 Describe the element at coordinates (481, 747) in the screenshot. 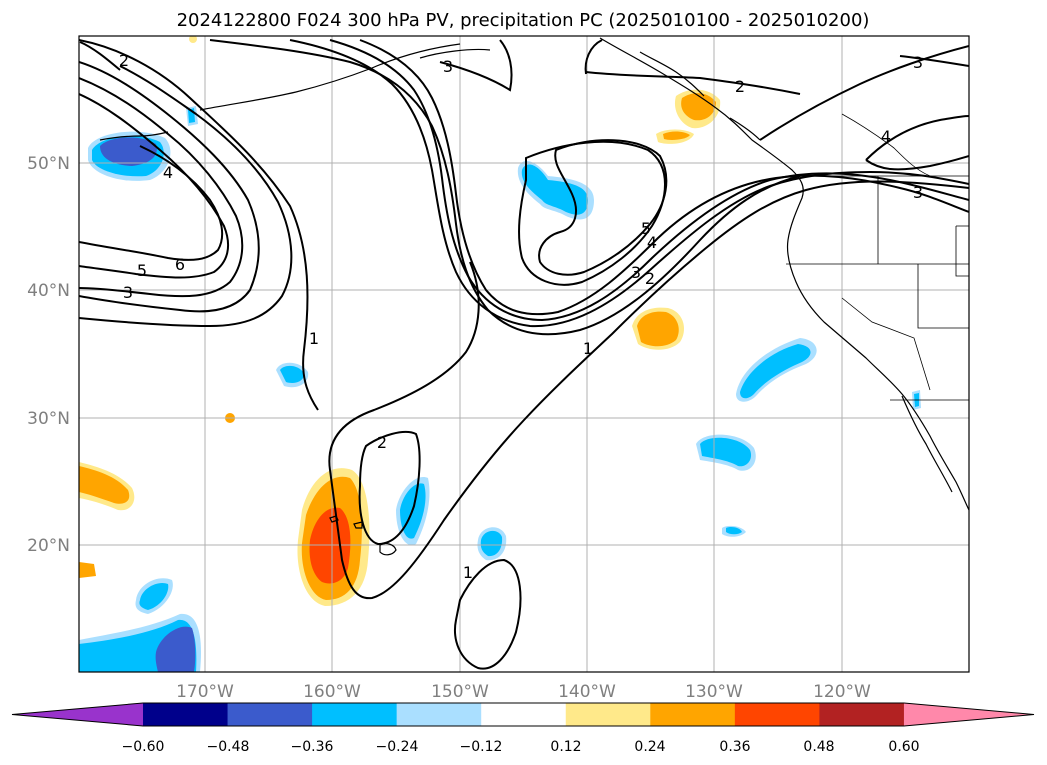

I see `colorbar-tick-label: −0.12` at that location.